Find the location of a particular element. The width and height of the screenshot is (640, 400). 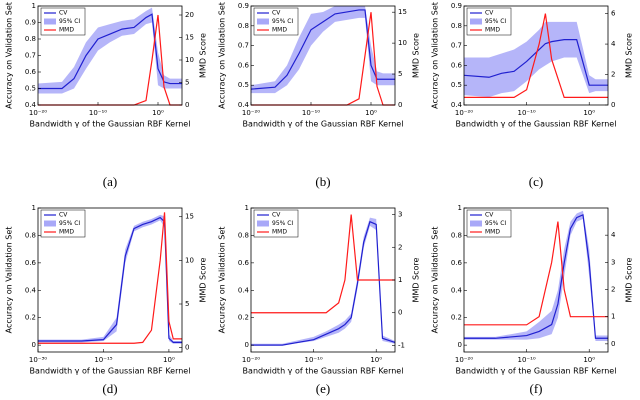

y2-tick-label: 6 is located at coordinates (613, 14).